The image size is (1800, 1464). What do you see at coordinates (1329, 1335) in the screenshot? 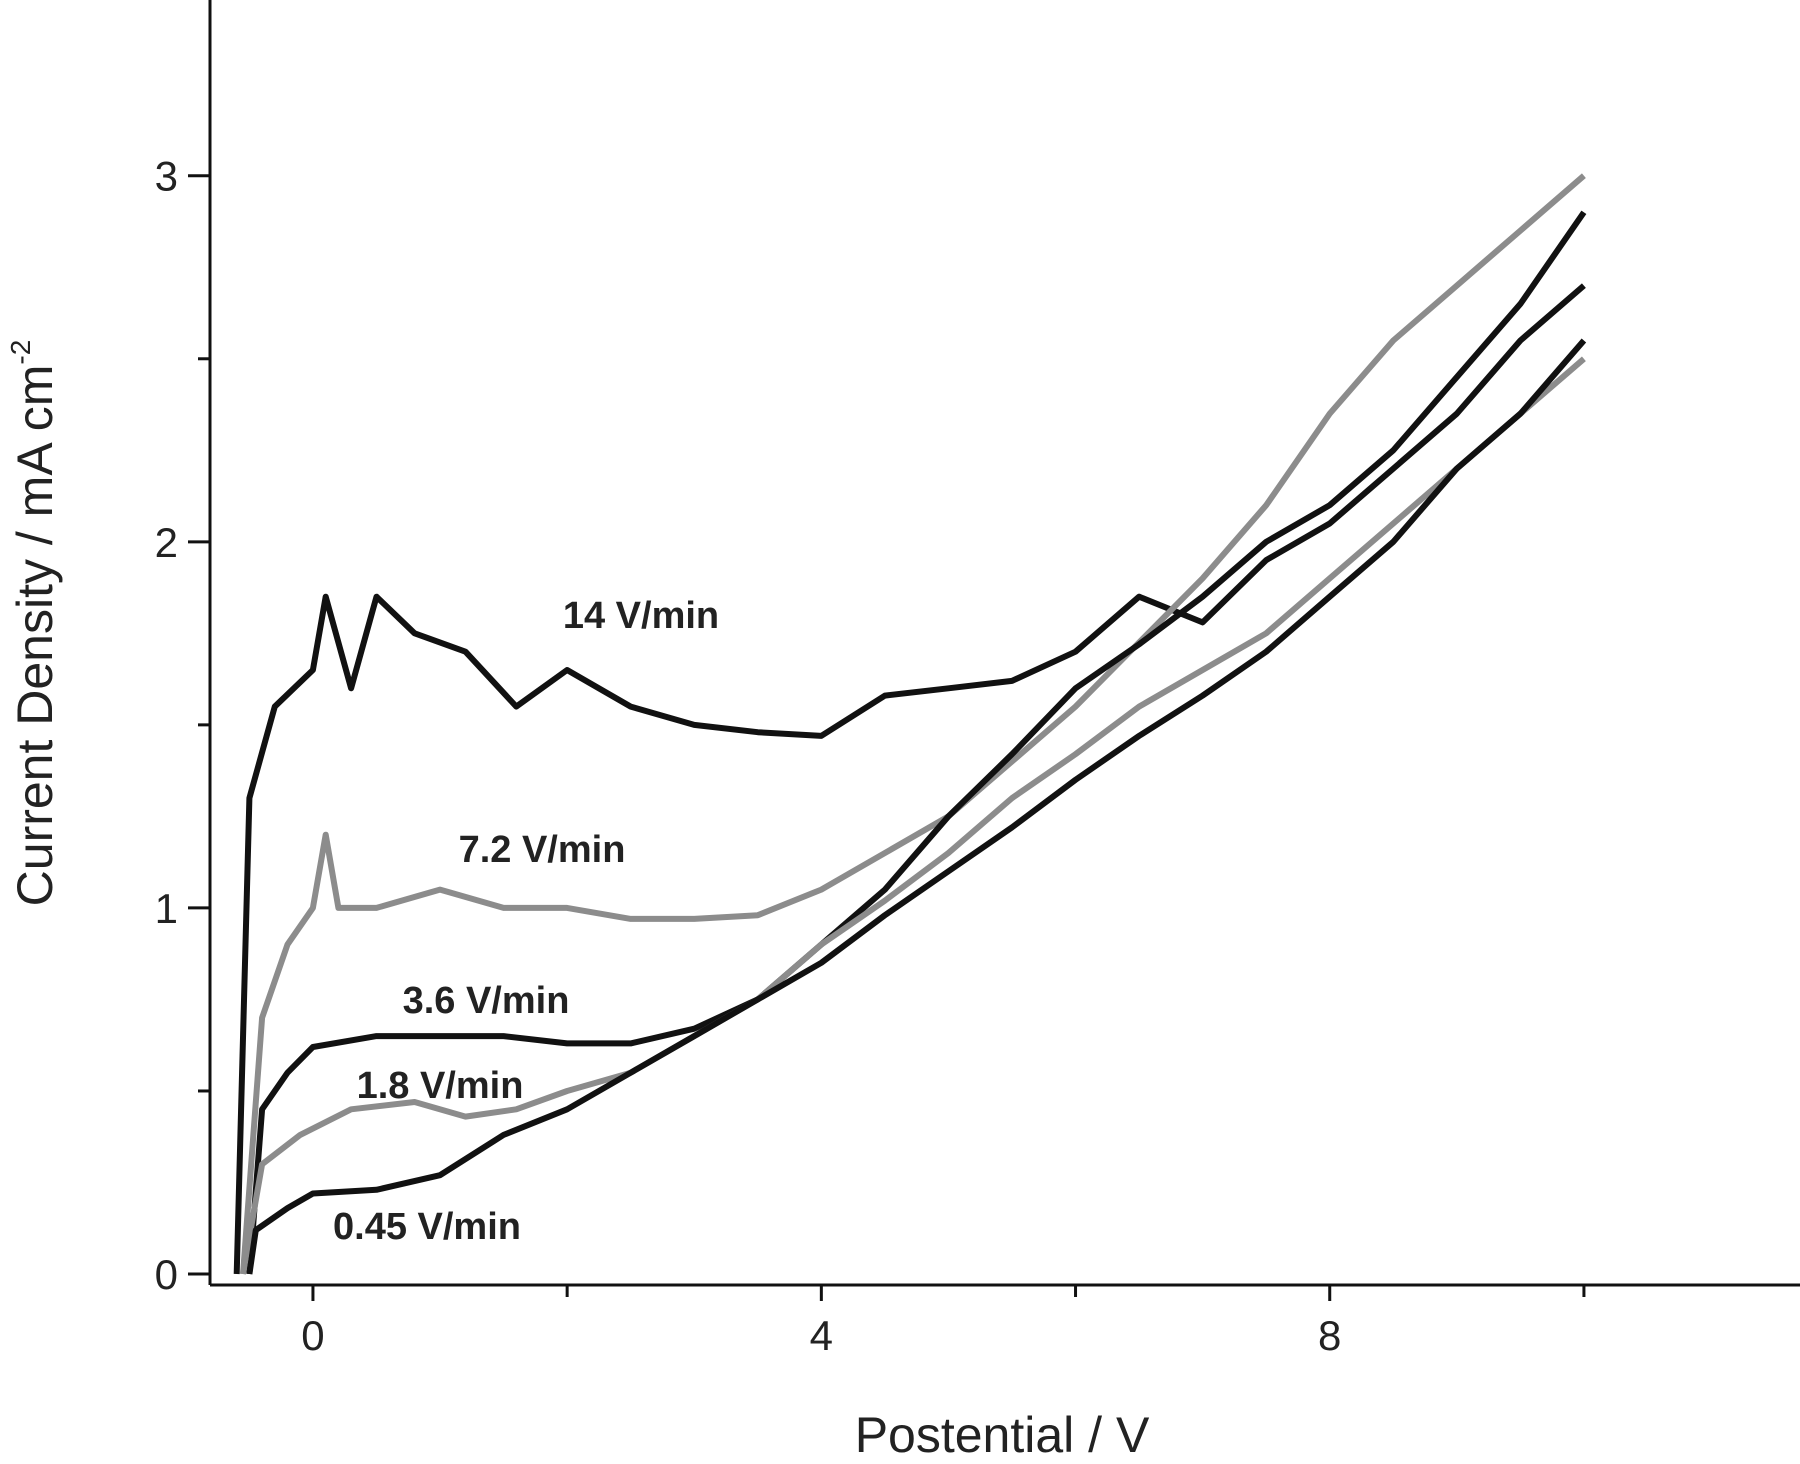
I see `x-tick-label: 8` at bounding box center [1329, 1335].